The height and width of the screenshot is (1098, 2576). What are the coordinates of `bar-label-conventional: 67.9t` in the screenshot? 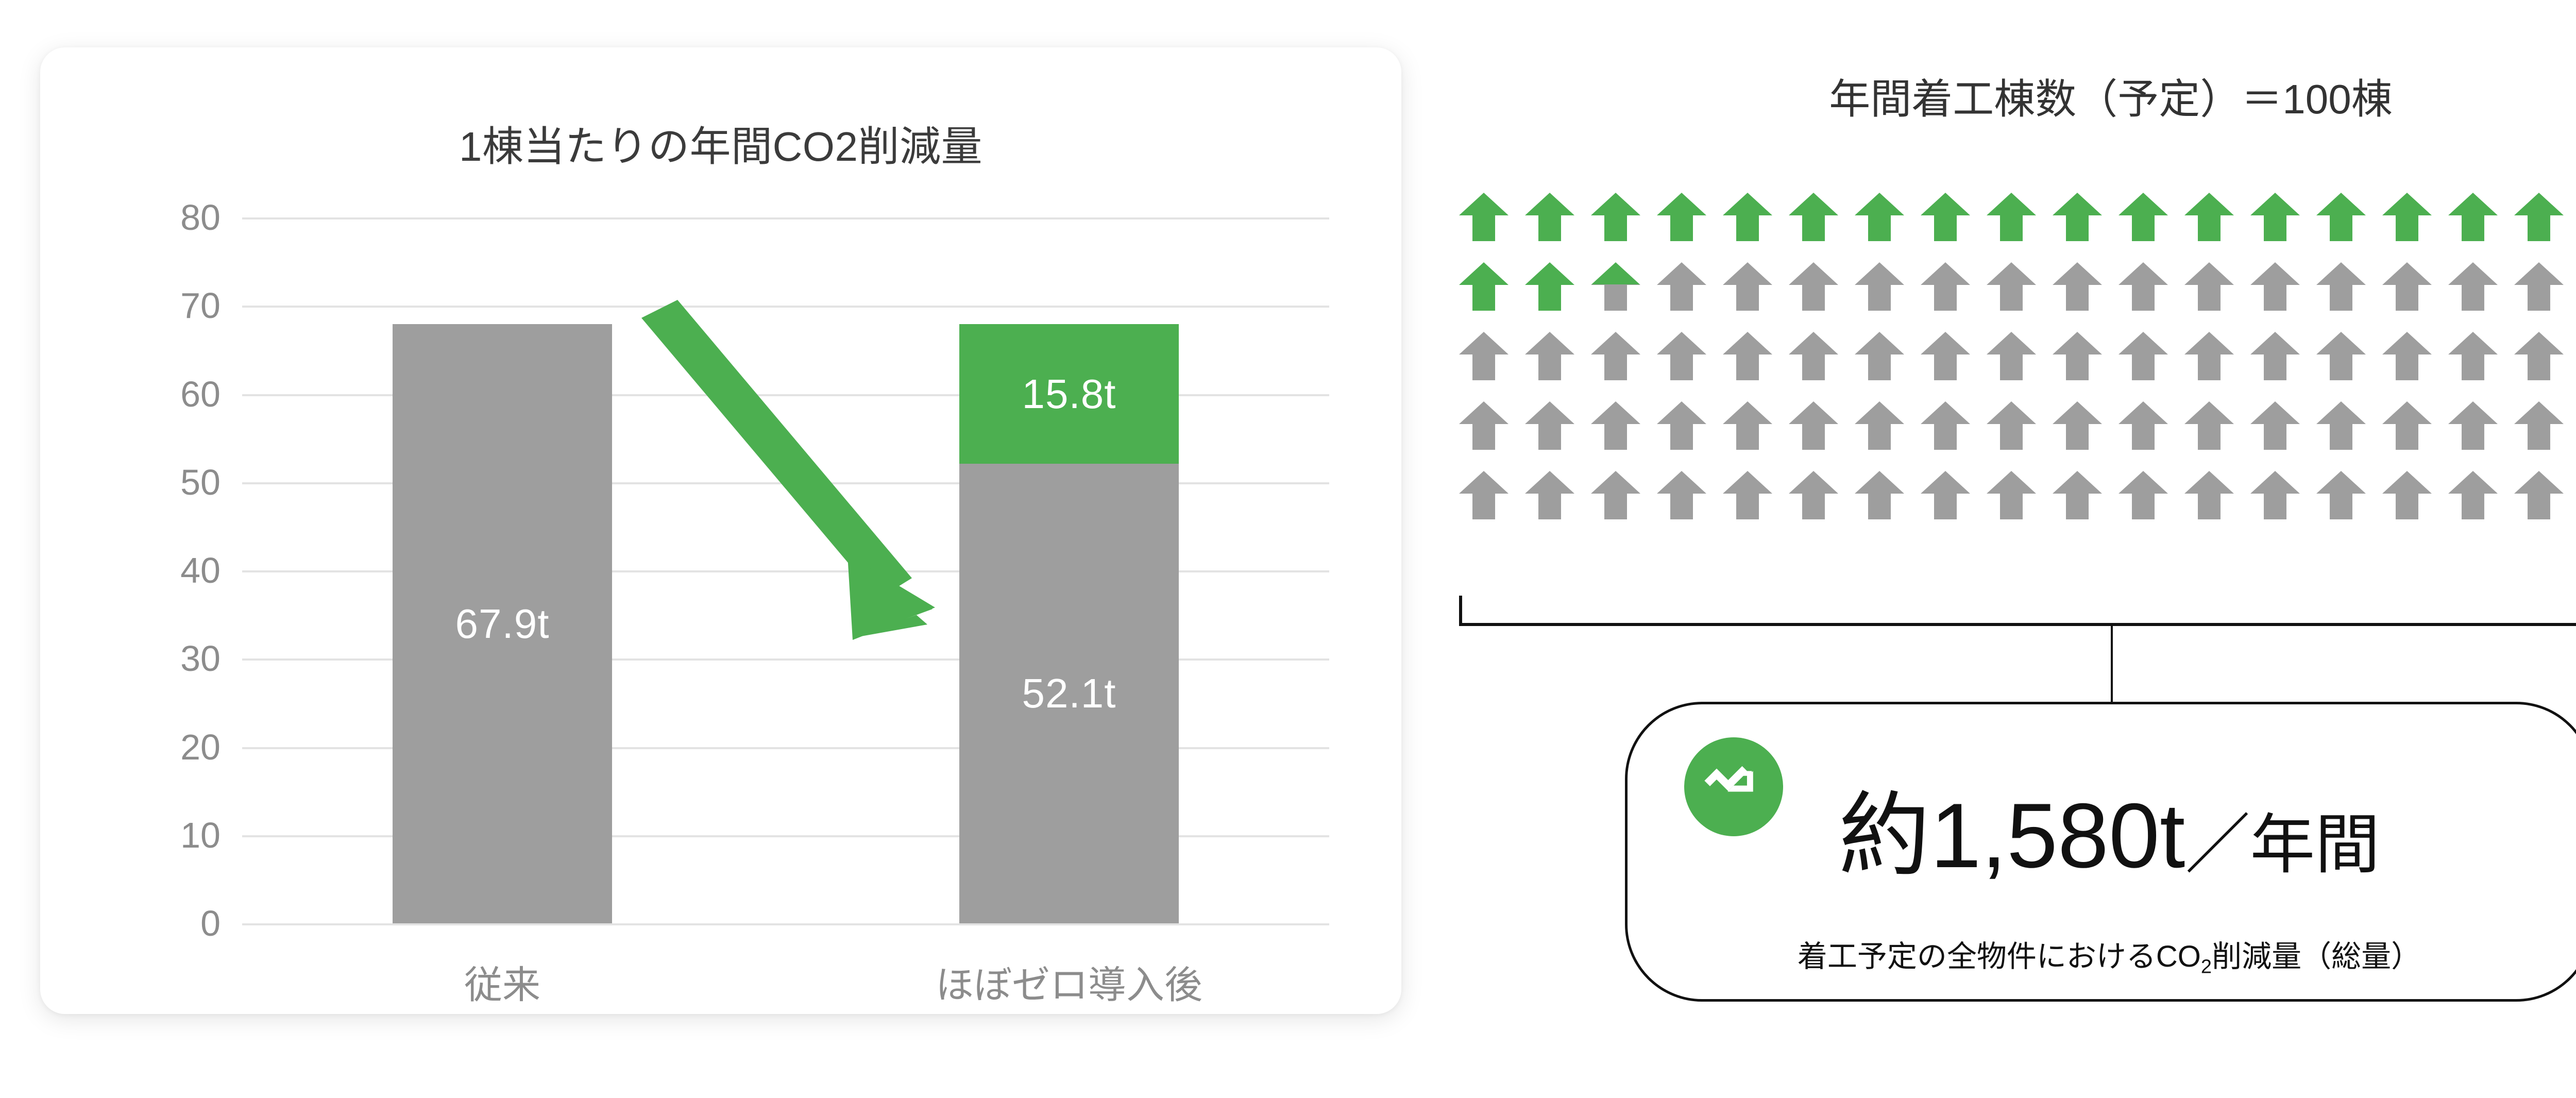 It's located at (502, 623).